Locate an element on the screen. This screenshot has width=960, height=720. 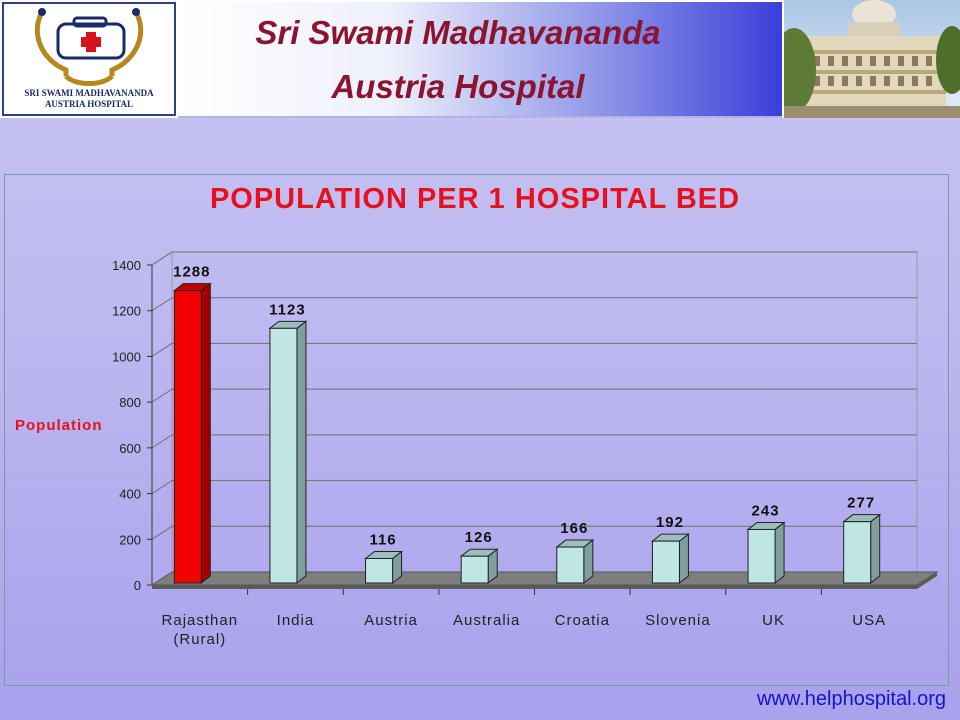
y-tick-label: 600 is located at coordinates (130, 448).